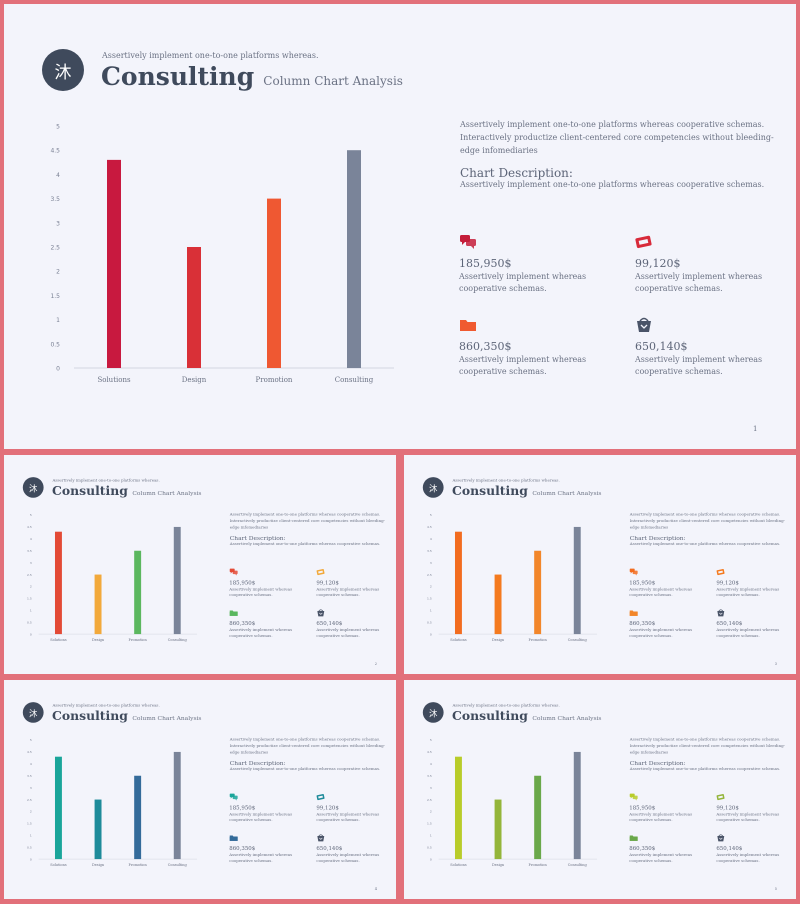 The height and width of the screenshot is (904, 800). What do you see at coordinates (490, 490) in the screenshot?
I see `page-title: Consulting` at bounding box center [490, 490].